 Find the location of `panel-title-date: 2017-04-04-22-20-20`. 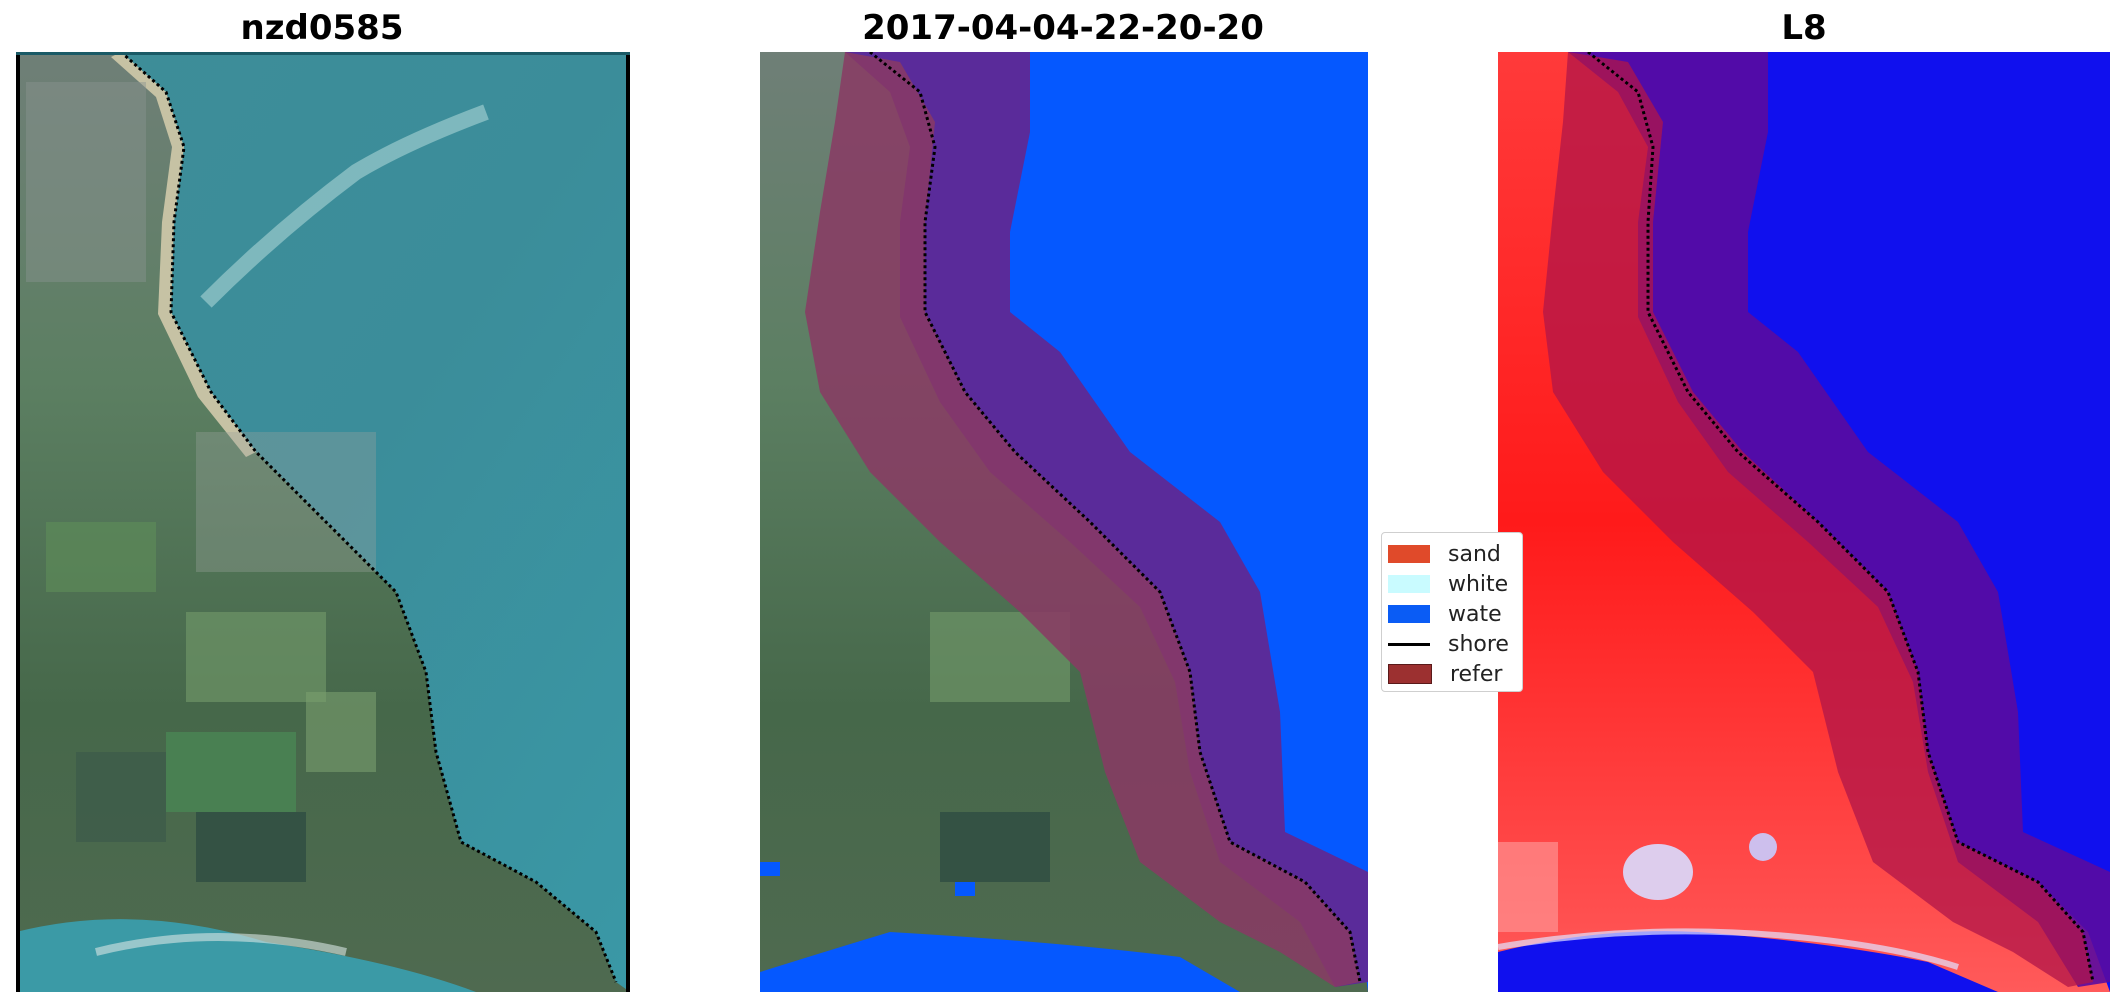

panel-title-date: 2017-04-04-22-20-20 is located at coordinates (1063, 28).